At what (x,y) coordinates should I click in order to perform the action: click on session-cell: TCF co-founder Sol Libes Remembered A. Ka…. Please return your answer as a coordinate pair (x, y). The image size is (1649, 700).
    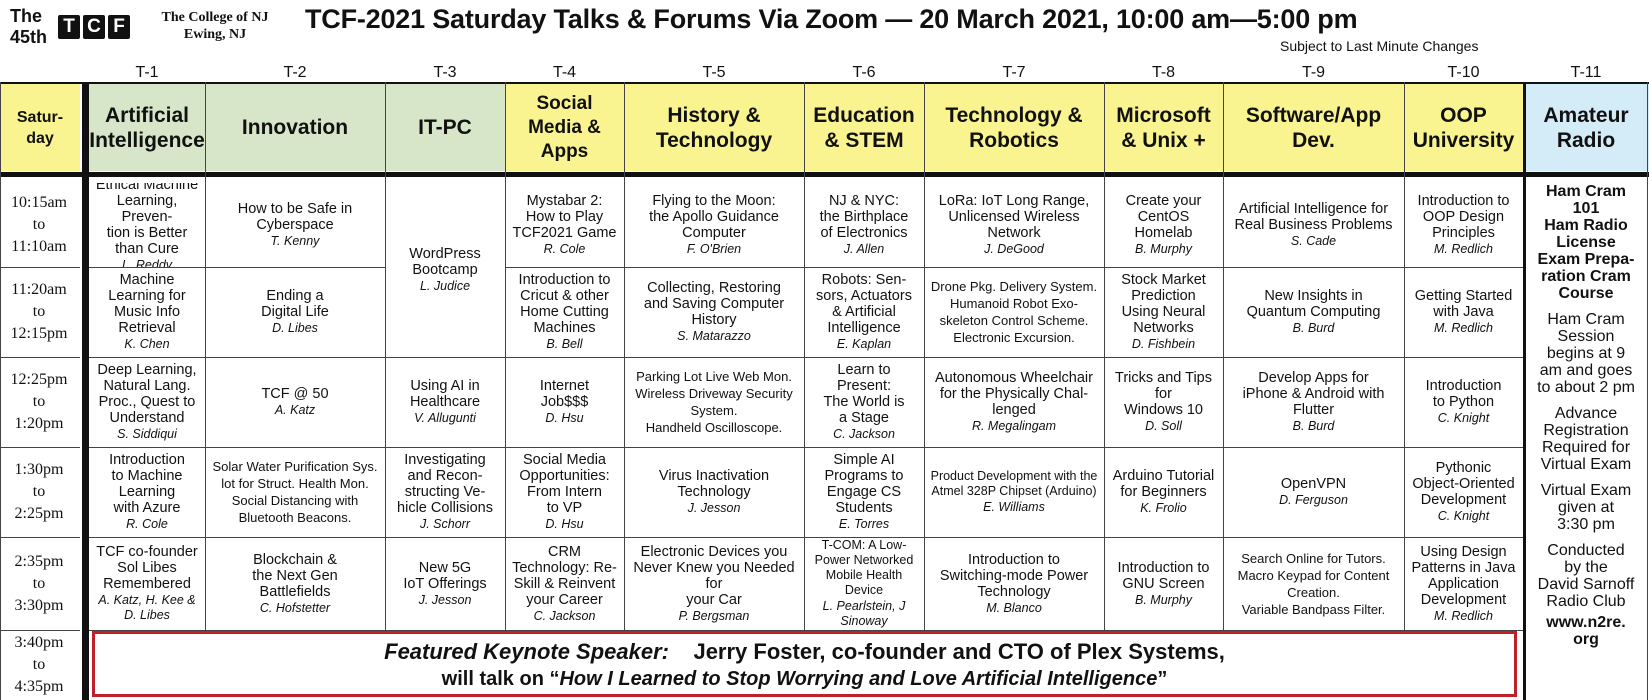
    Looking at the image, I should click on (147, 583).